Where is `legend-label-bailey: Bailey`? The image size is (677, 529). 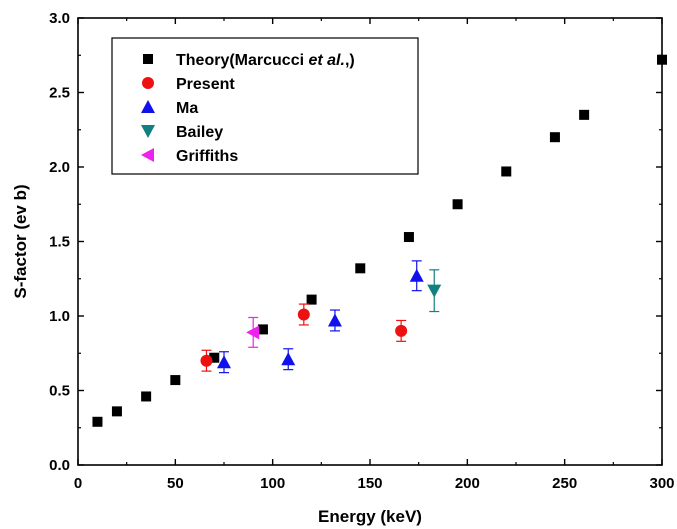
legend-label-bailey: Bailey is located at coordinates (199, 132).